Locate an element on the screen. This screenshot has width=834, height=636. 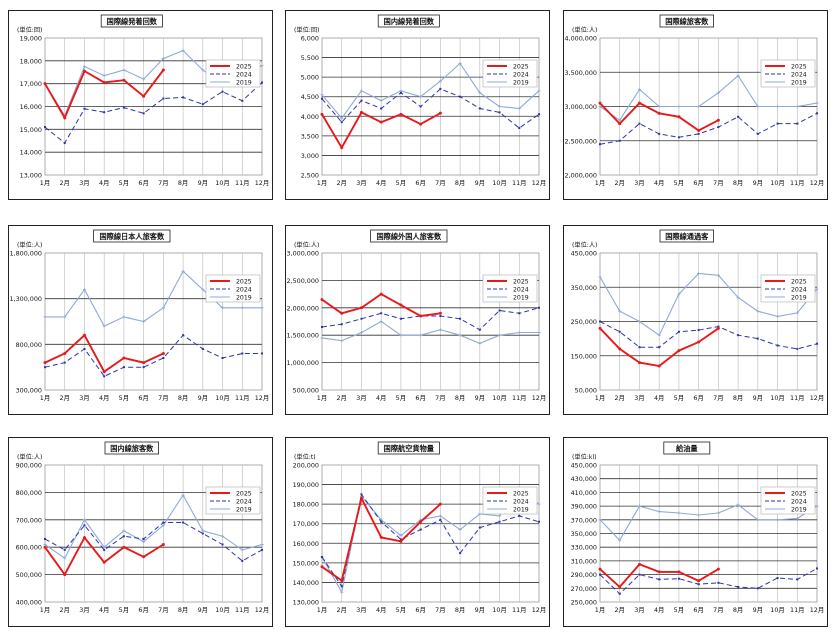
x-tick-label: 8月 is located at coordinates (183, 398).